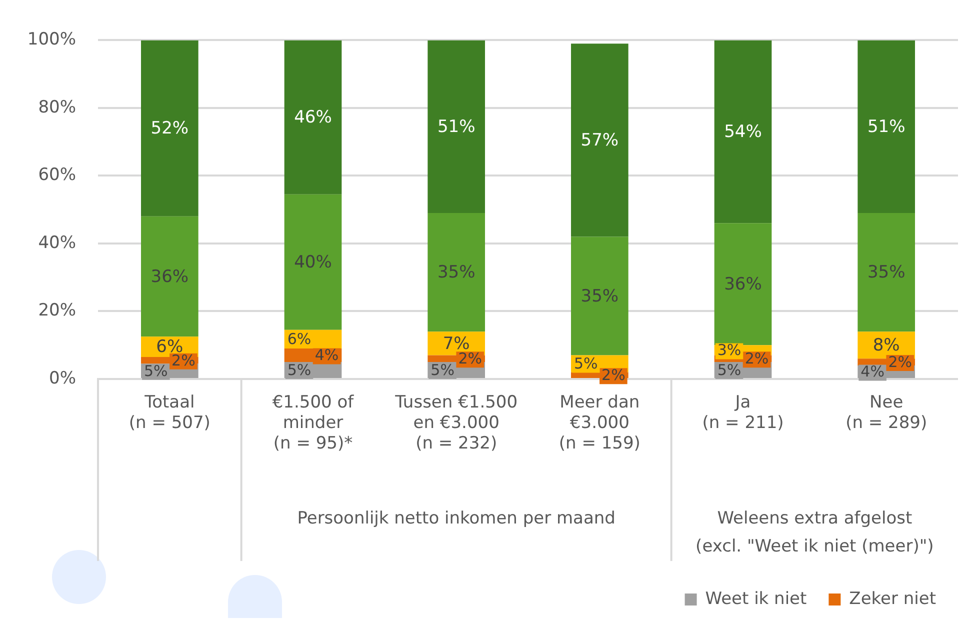 Image resolution: width=966 pixels, height=626 pixels. Describe the element at coordinates (892, 598) in the screenshot. I see `legend-label: Zeker niet` at that location.